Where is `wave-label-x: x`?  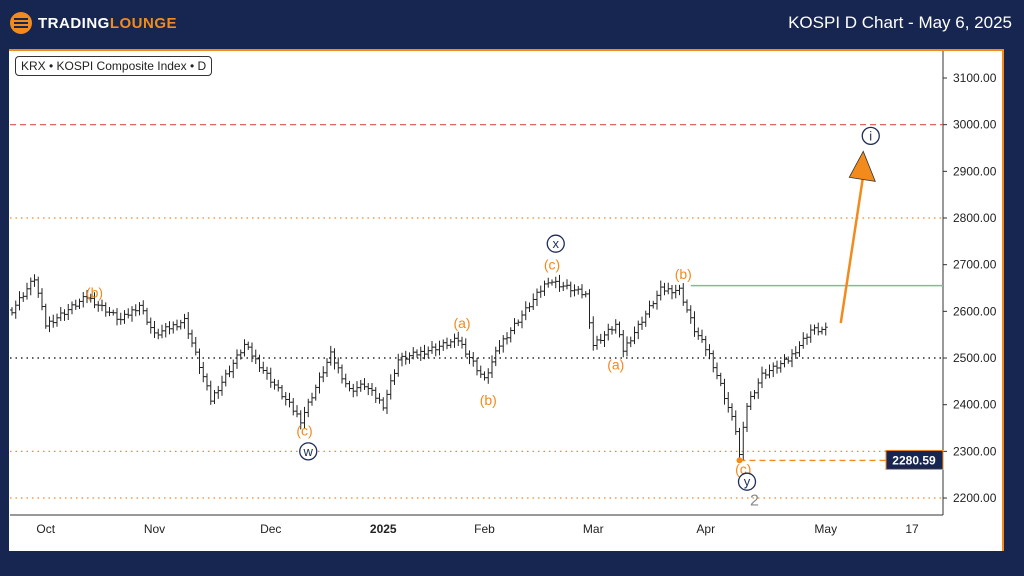
wave-label-x: x is located at coordinates (556, 243).